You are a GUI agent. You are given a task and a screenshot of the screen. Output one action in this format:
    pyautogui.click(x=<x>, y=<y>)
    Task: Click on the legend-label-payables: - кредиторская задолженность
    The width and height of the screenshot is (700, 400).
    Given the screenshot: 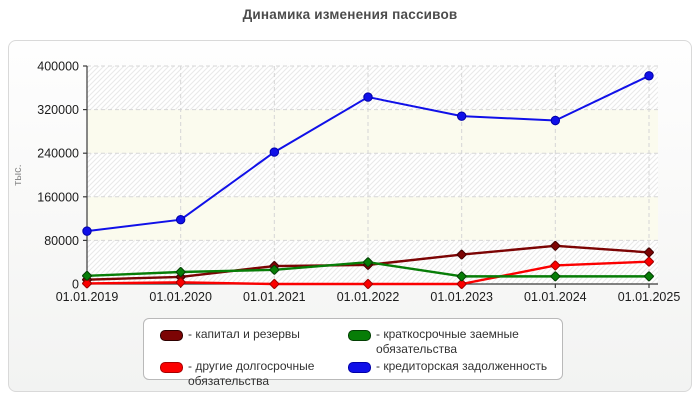 What is the action you would take?
    pyautogui.click(x=462, y=366)
    